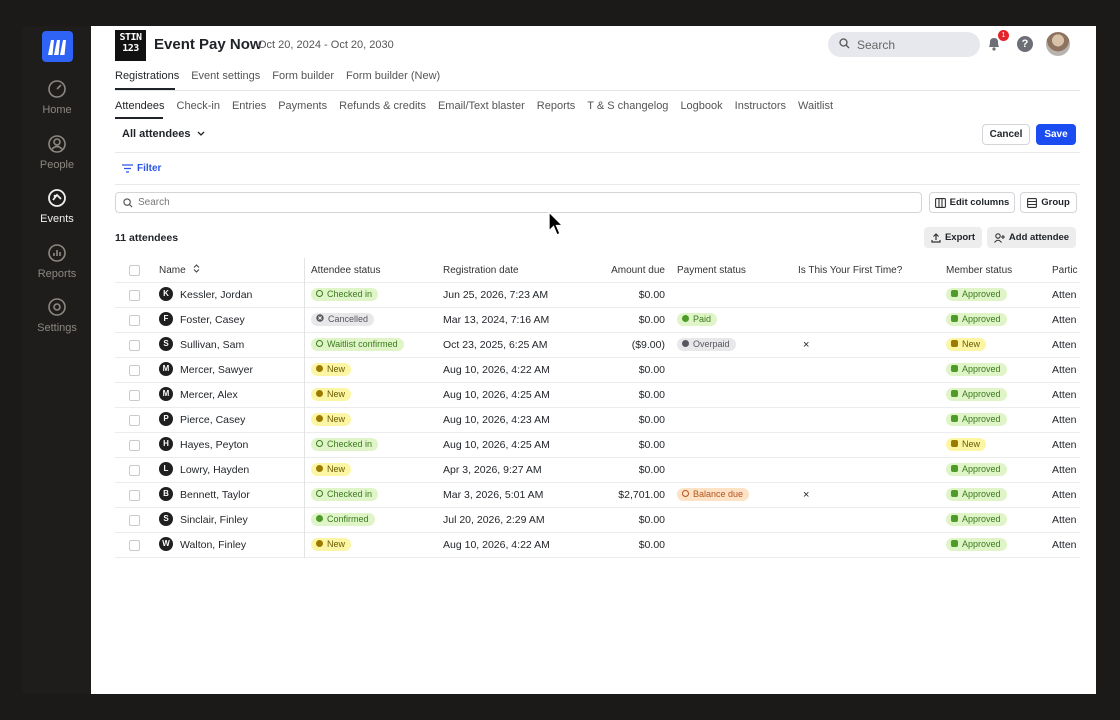 The height and width of the screenshot is (720, 1120). What do you see at coordinates (226, 76) in the screenshot?
I see `tab-event-settings: Event settings` at bounding box center [226, 76].